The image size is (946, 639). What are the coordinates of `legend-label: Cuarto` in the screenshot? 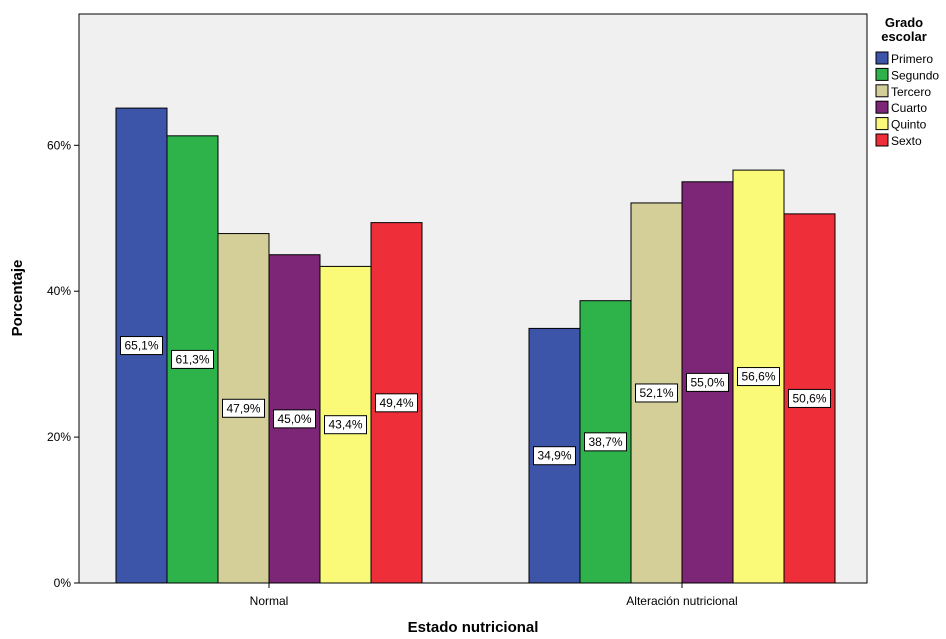 It's located at (909, 108).